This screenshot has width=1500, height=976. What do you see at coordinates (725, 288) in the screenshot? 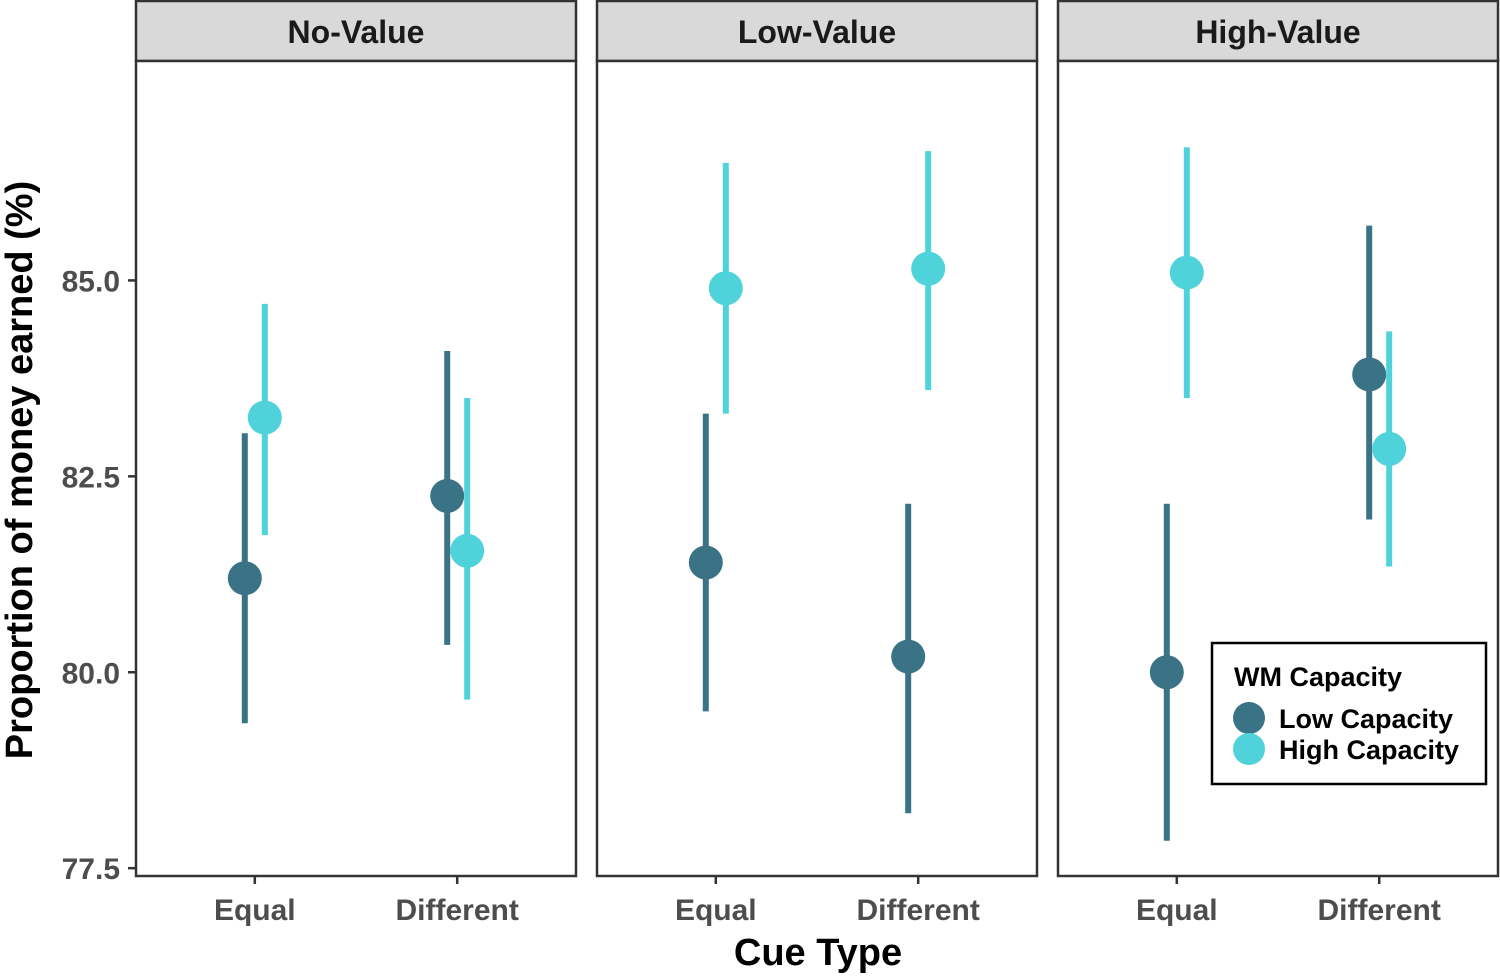
I see `point-low-value-high-capacity-equal` at bounding box center [725, 288].